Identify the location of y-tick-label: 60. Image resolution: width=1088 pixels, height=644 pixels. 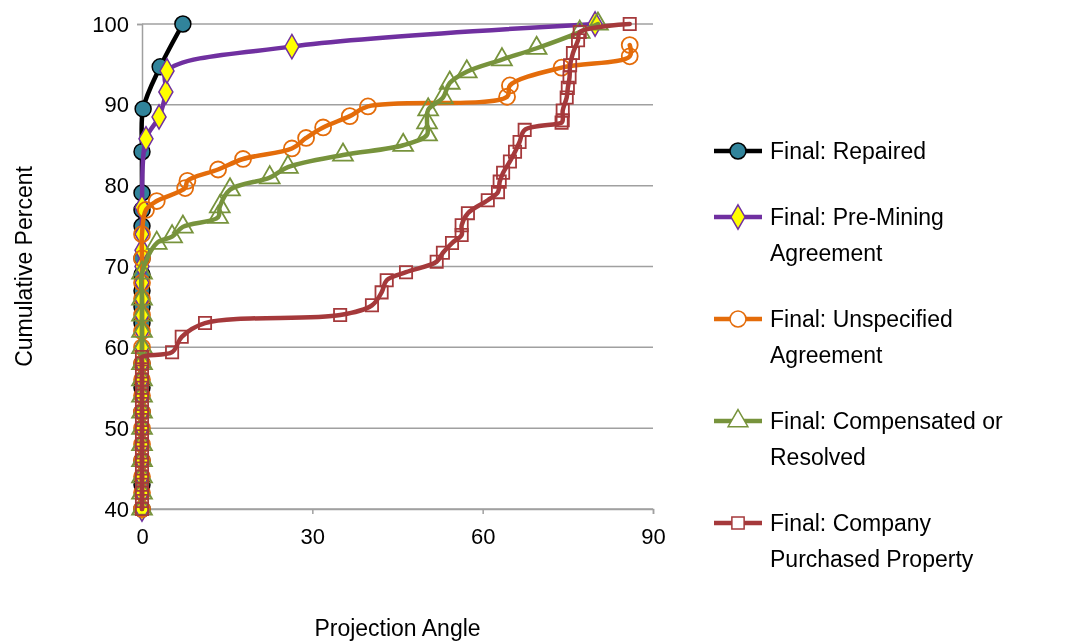
(116, 347).